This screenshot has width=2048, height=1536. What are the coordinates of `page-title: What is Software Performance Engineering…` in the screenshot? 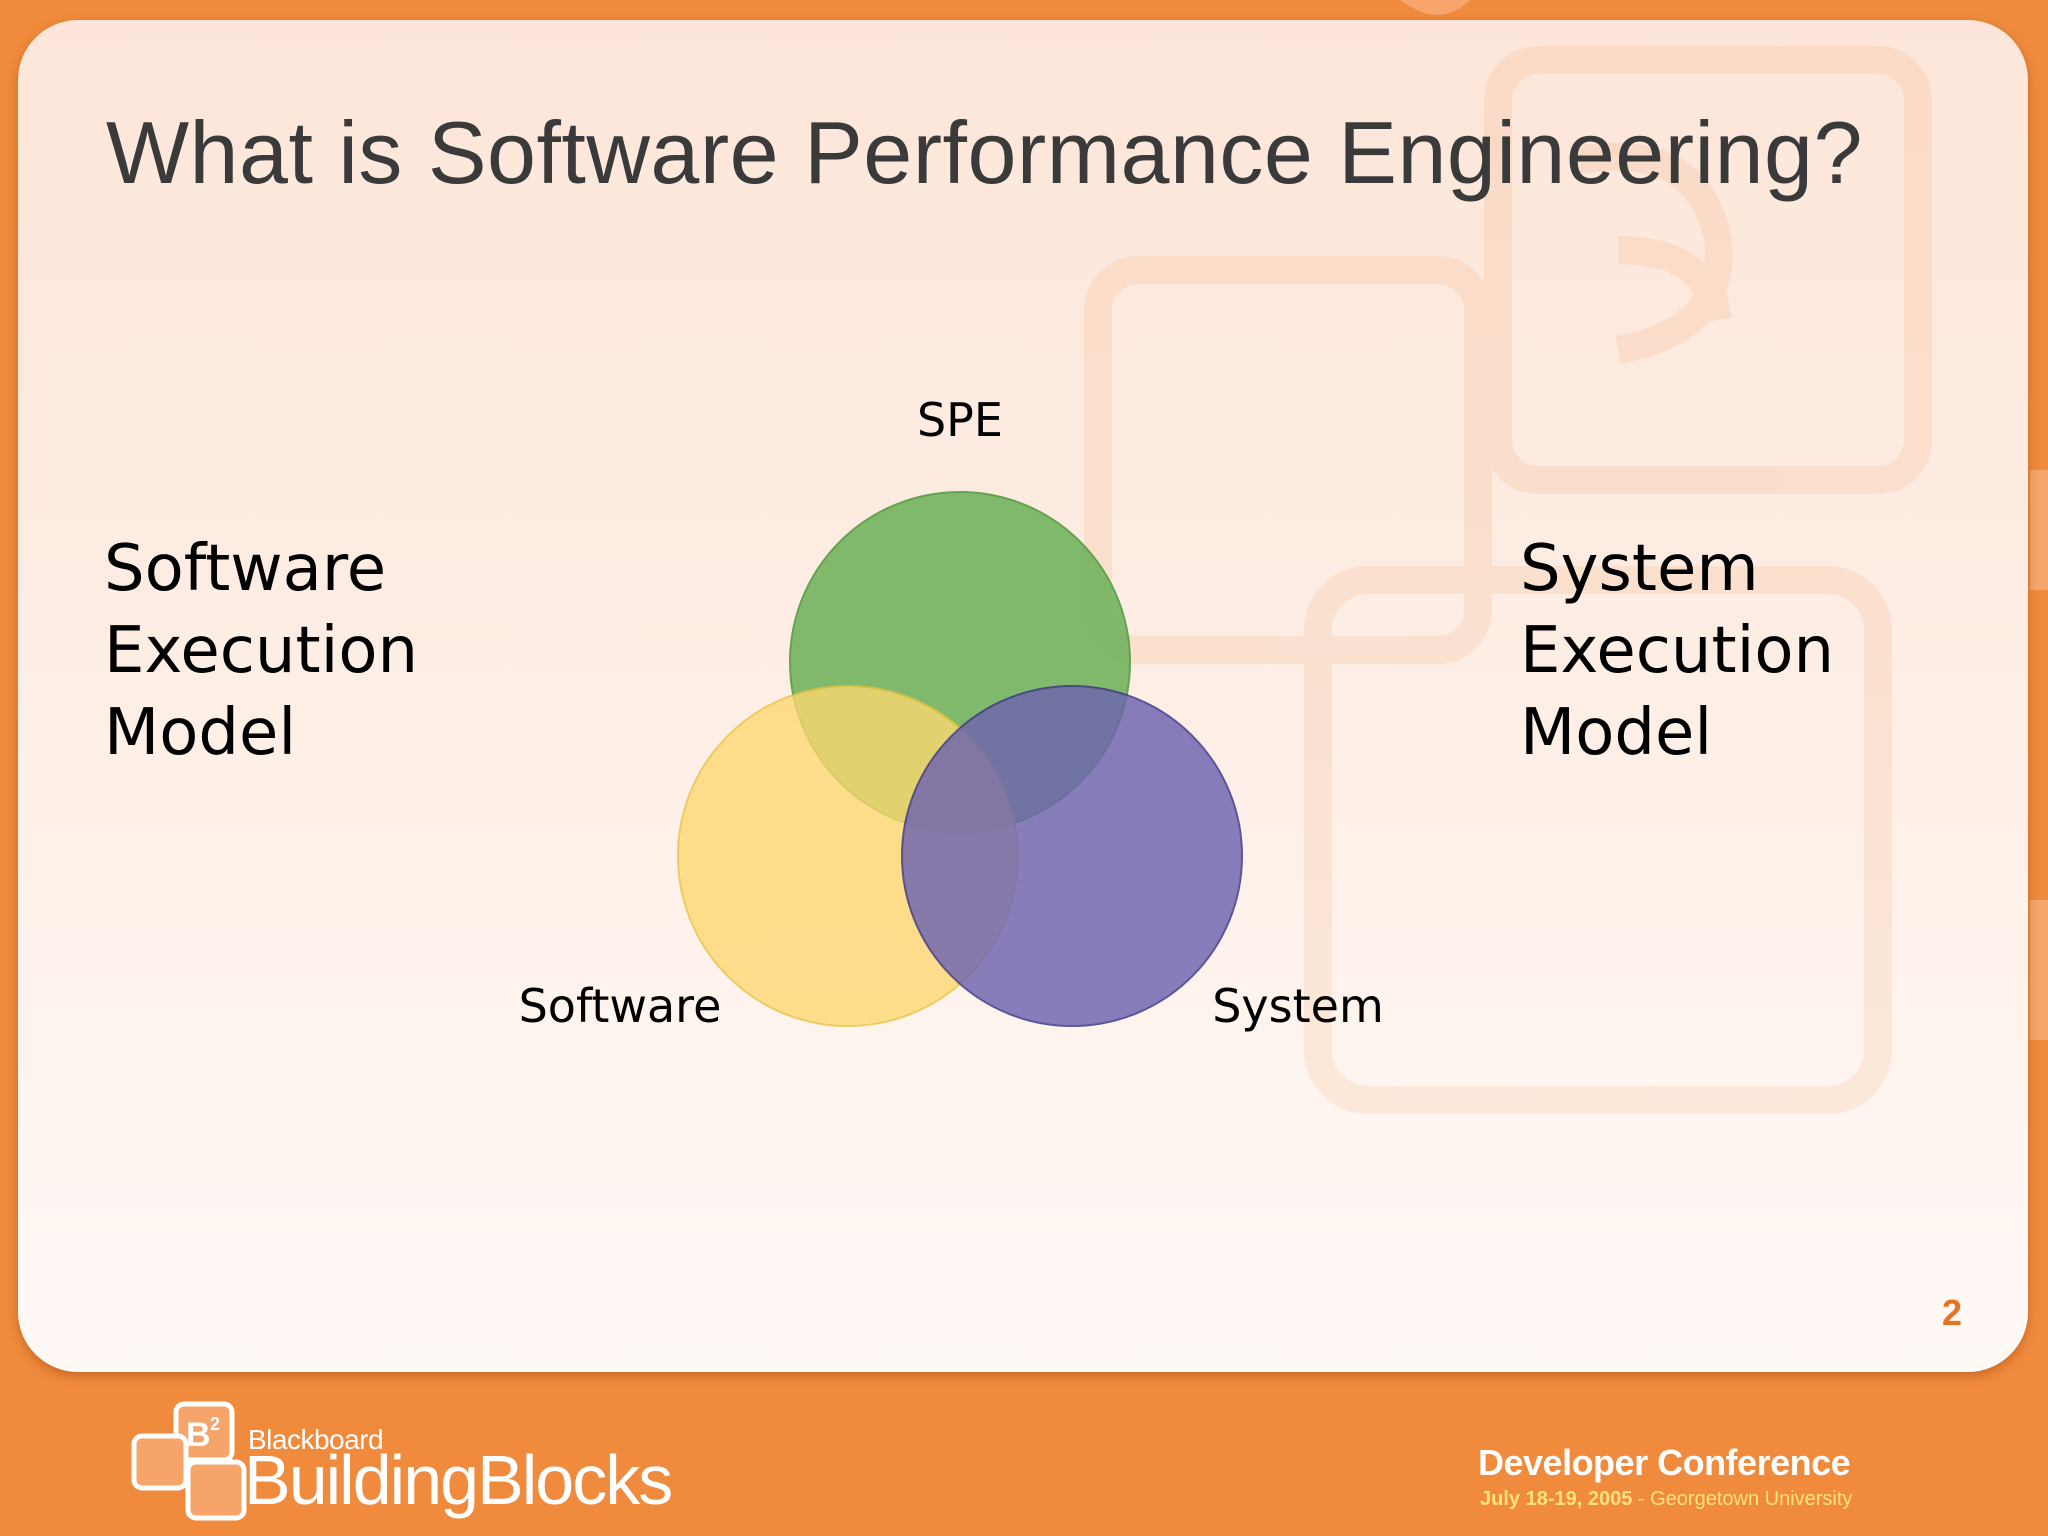 It's located at (984, 152).